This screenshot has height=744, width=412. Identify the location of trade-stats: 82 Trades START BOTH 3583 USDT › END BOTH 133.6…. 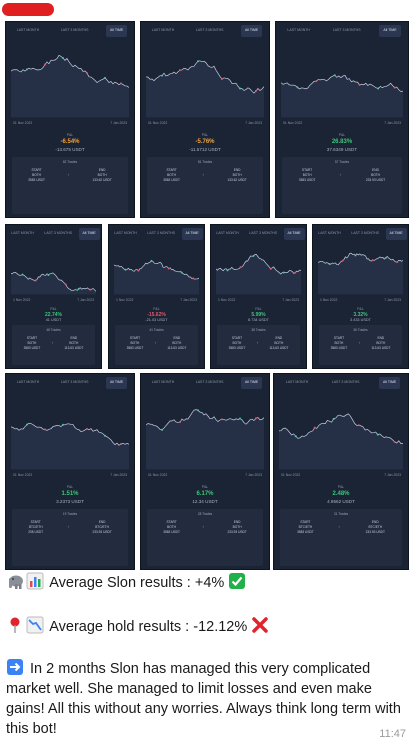
(70, 185).